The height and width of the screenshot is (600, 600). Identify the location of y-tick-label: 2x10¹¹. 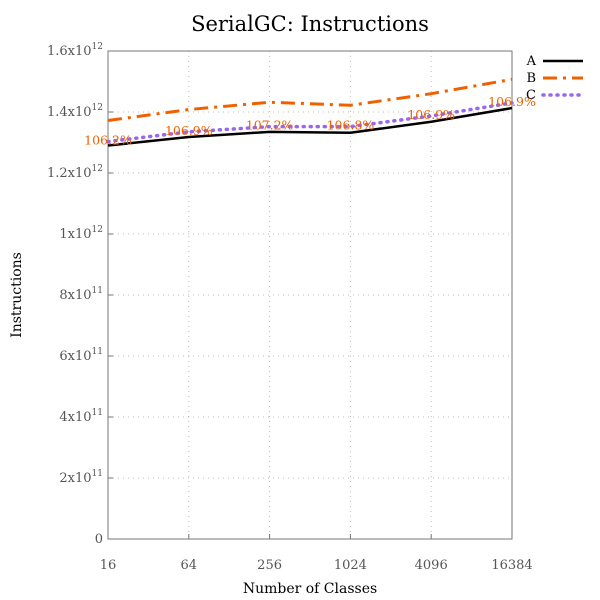
(81, 477).